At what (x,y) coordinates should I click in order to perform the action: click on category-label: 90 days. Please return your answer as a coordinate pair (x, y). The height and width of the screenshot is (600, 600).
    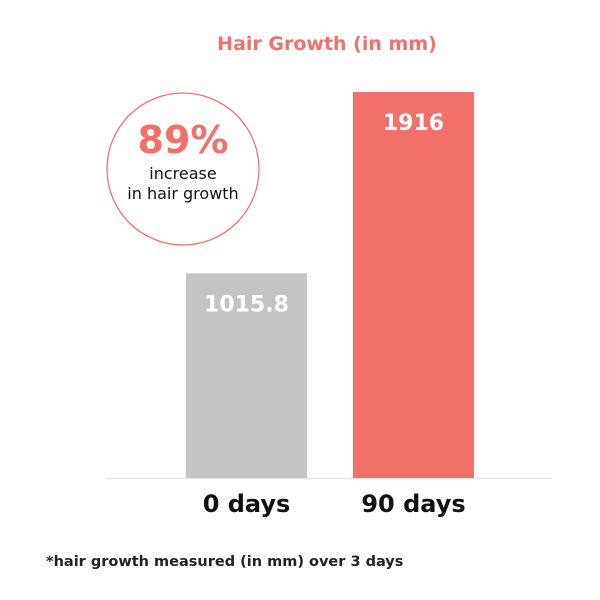
    Looking at the image, I should click on (413, 504).